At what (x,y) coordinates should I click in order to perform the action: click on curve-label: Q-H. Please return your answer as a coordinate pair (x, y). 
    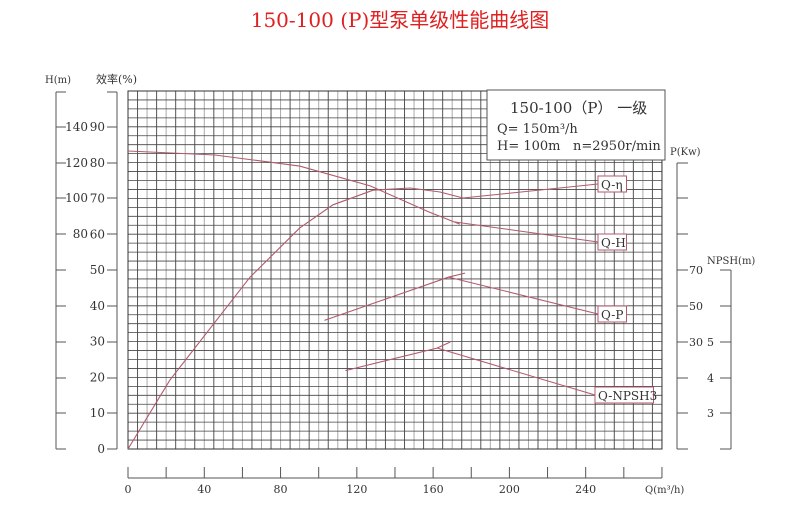
    Looking at the image, I should click on (613, 243).